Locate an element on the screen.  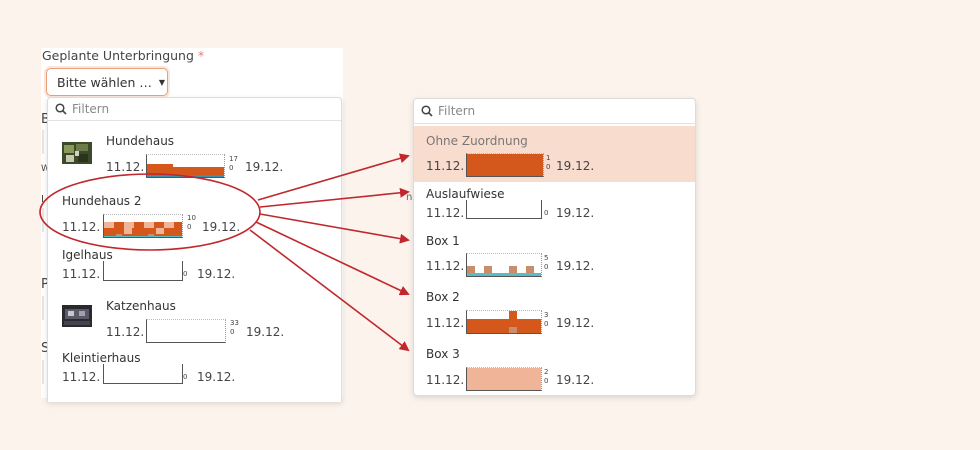
hidden-field-char: S is located at coordinates (45, 348).